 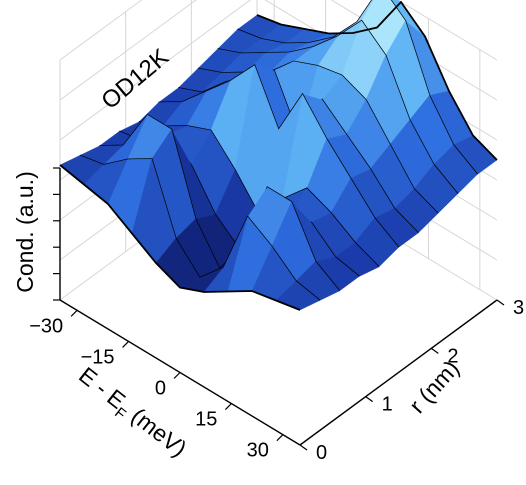 What do you see at coordinates (321, 453) in the screenshot?
I see `y-tick-label: 0` at bounding box center [321, 453].